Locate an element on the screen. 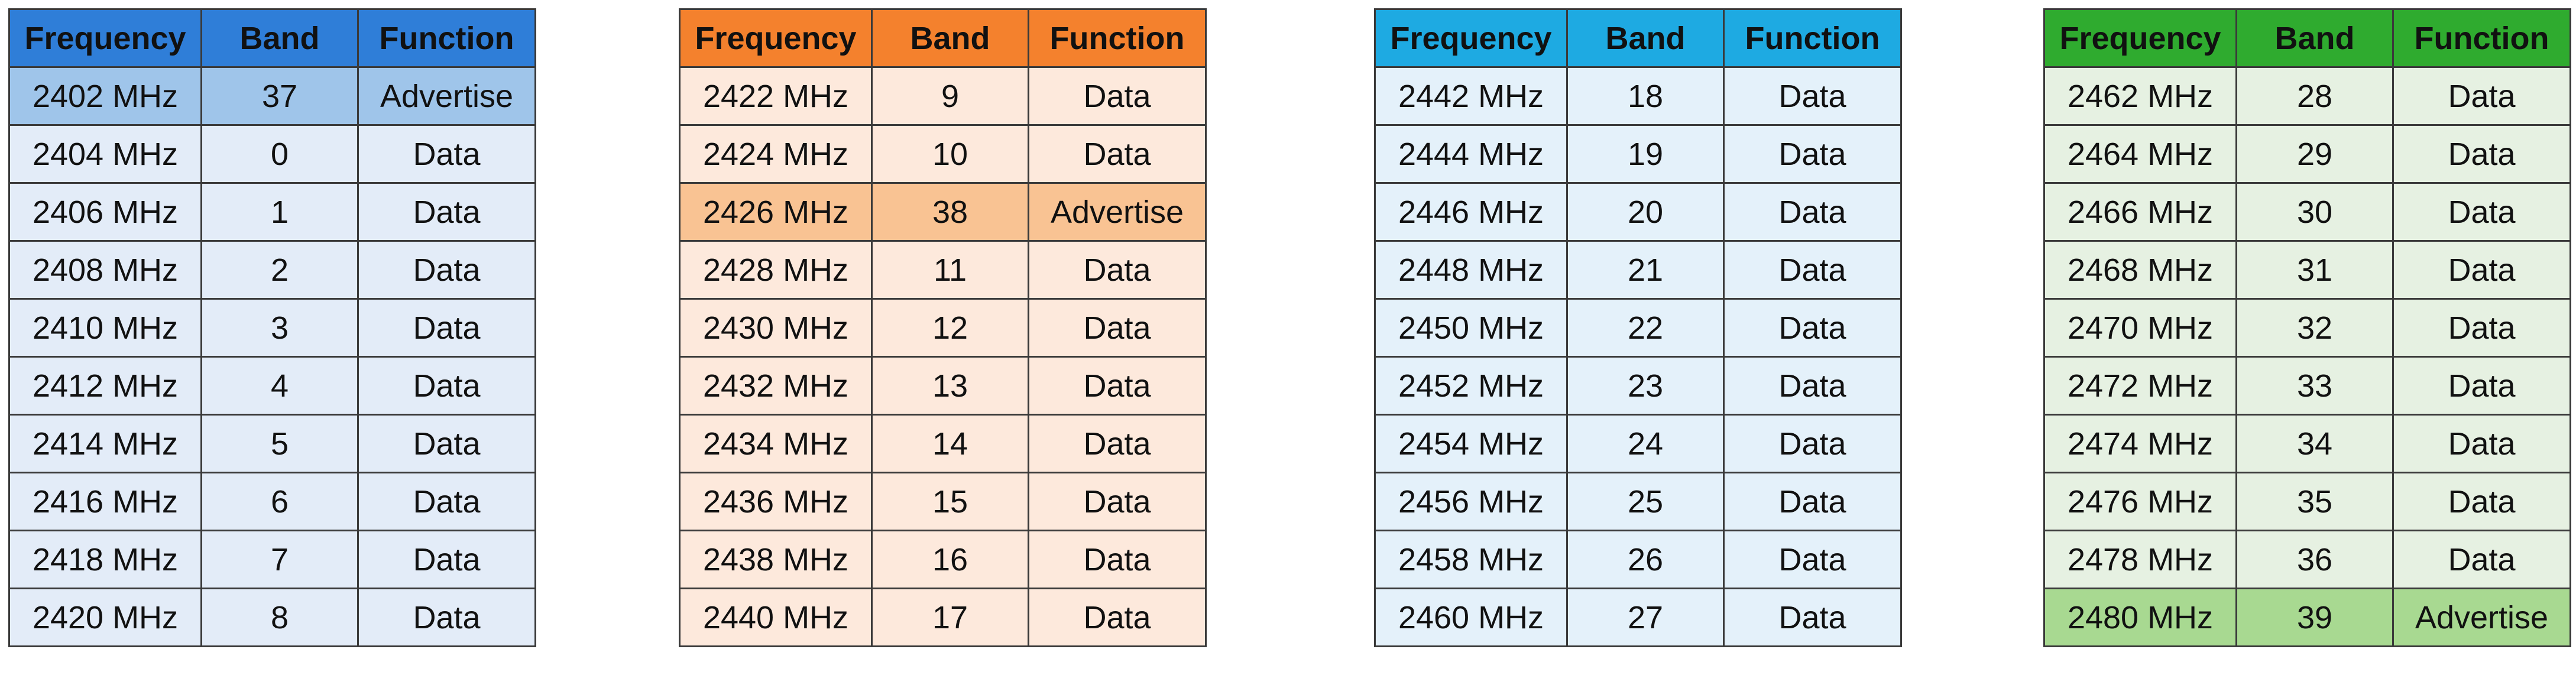 Image resolution: width=2576 pixels, height=675 pixels. table-cell: 16 is located at coordinates (950, 559).